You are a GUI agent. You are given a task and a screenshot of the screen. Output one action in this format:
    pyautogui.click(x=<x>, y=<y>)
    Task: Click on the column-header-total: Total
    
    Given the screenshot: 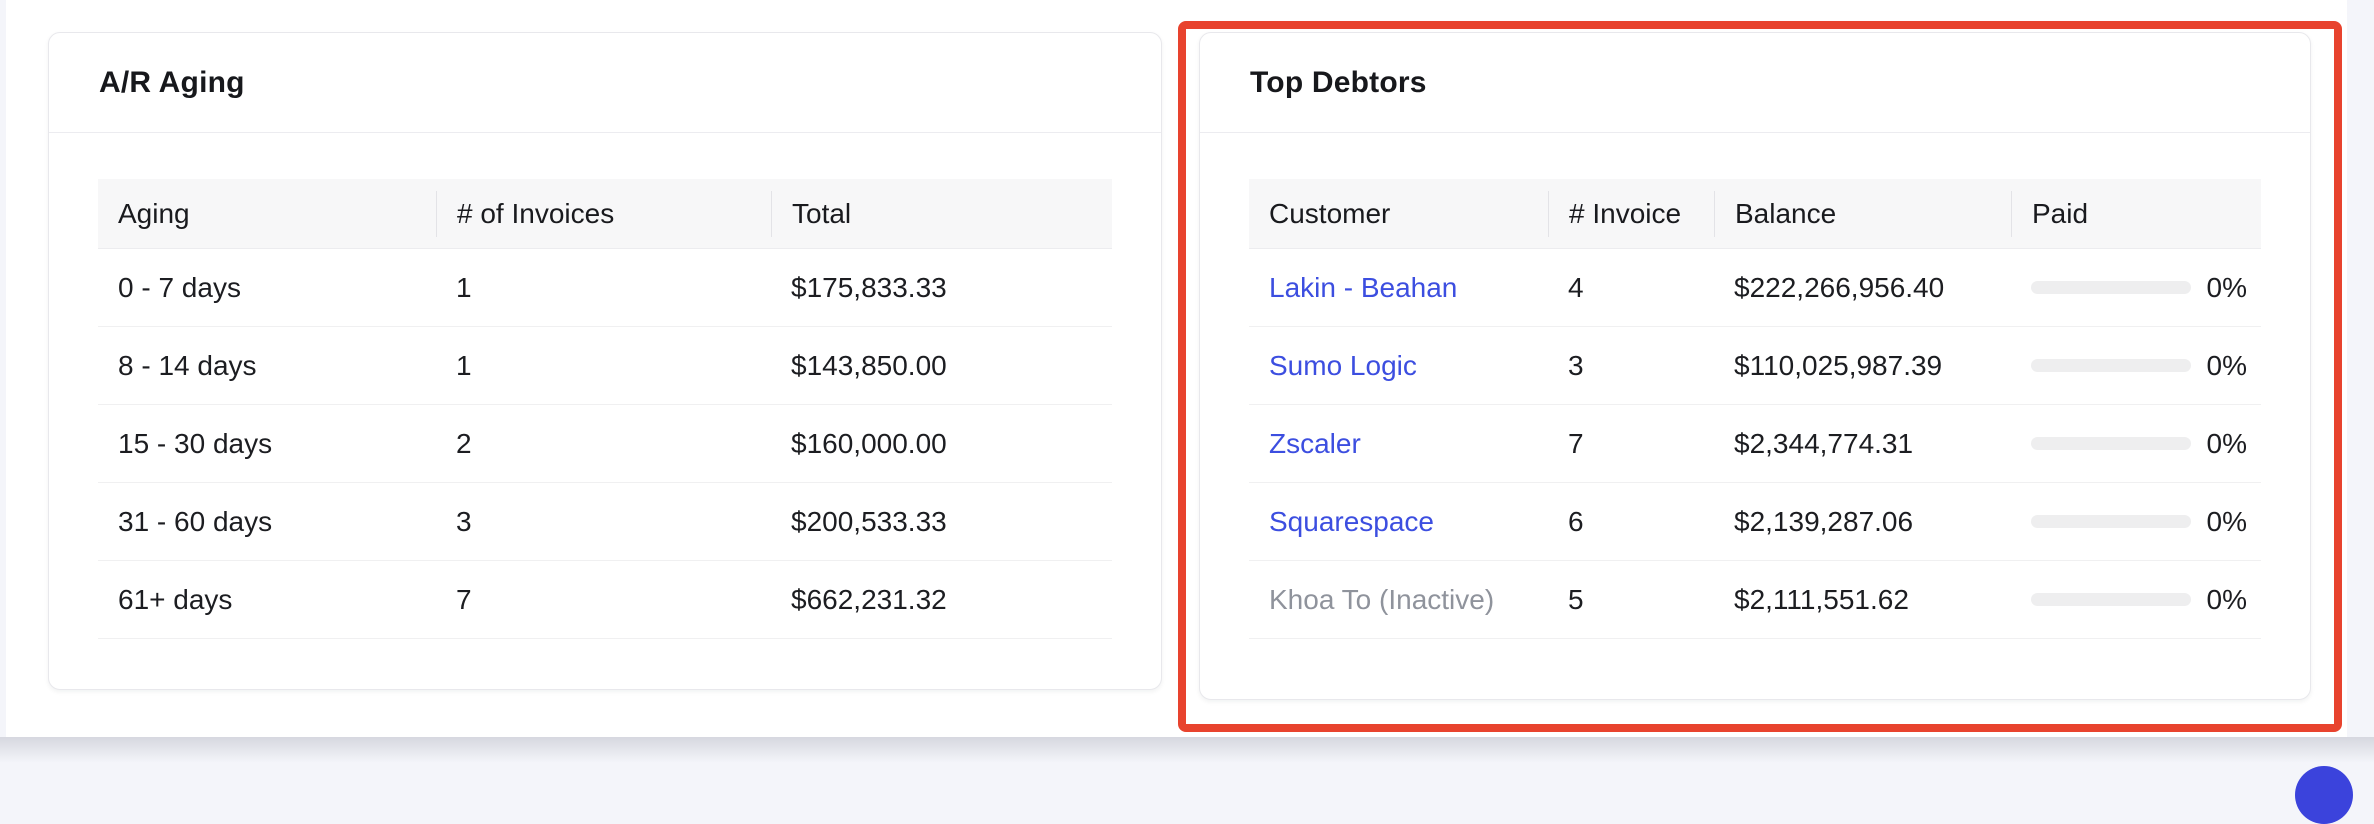 What is the action you would take?
    pyautogui.click(x=941, y=213)
    